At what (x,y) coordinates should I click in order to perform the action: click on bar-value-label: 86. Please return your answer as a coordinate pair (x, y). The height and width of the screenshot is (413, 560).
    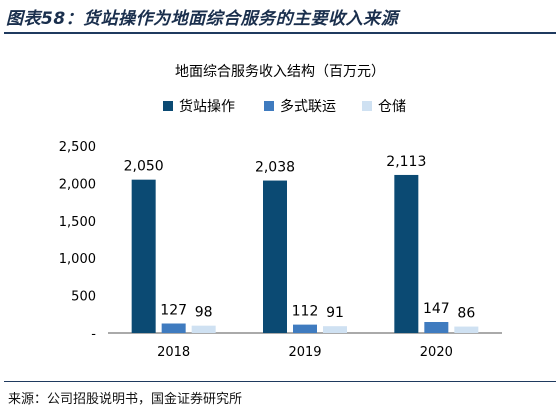
    Looking at the image, I should click on (466, 314).